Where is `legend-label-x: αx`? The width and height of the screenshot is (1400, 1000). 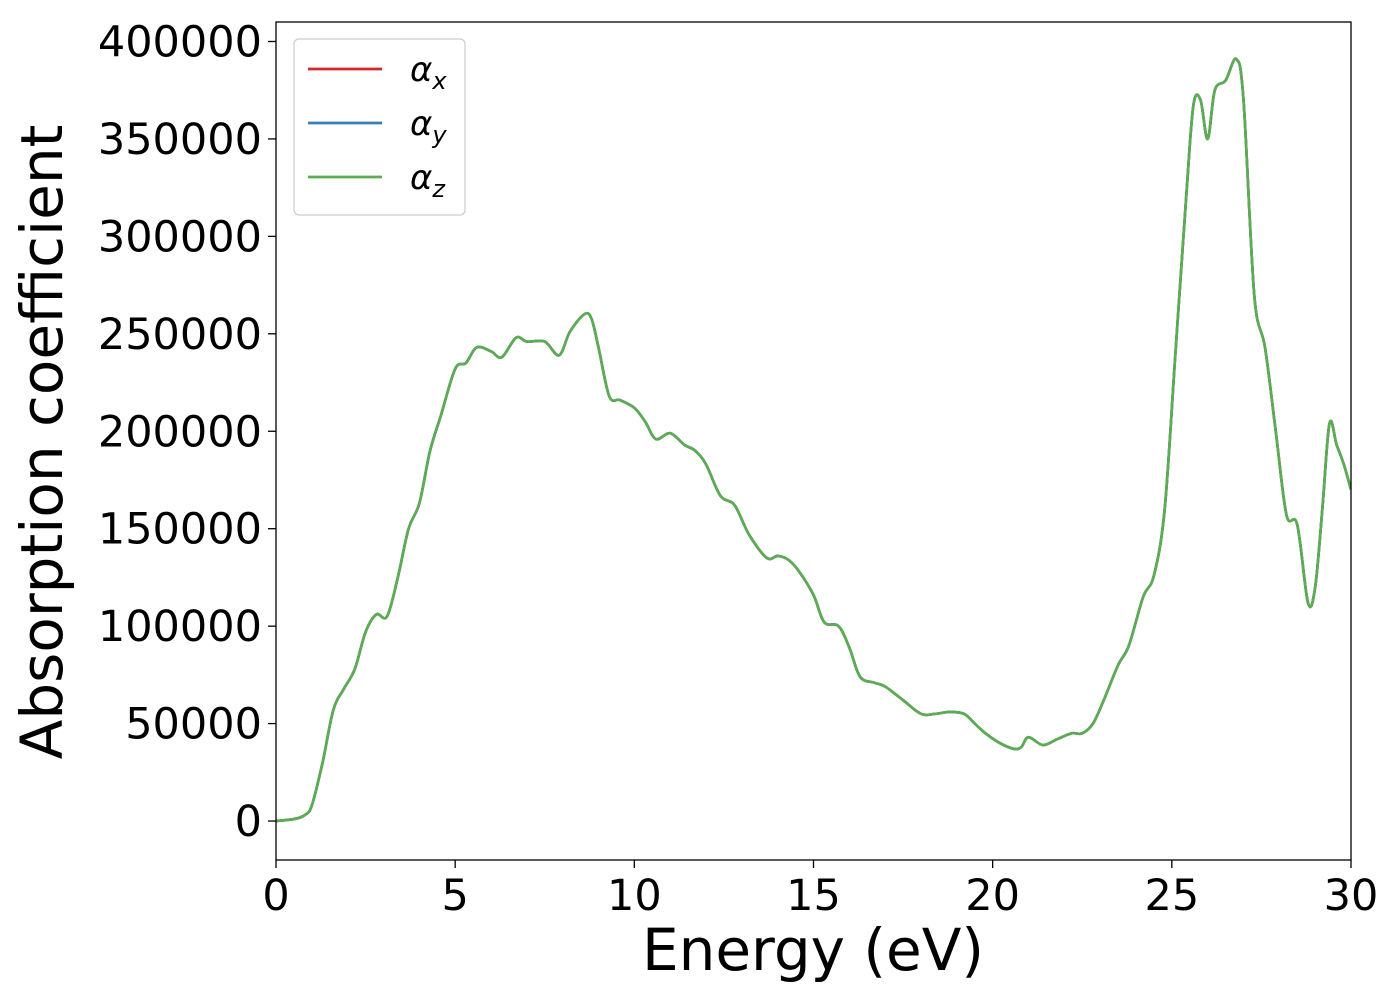 legend-label-x: αx is located at coordinates (428, 72).